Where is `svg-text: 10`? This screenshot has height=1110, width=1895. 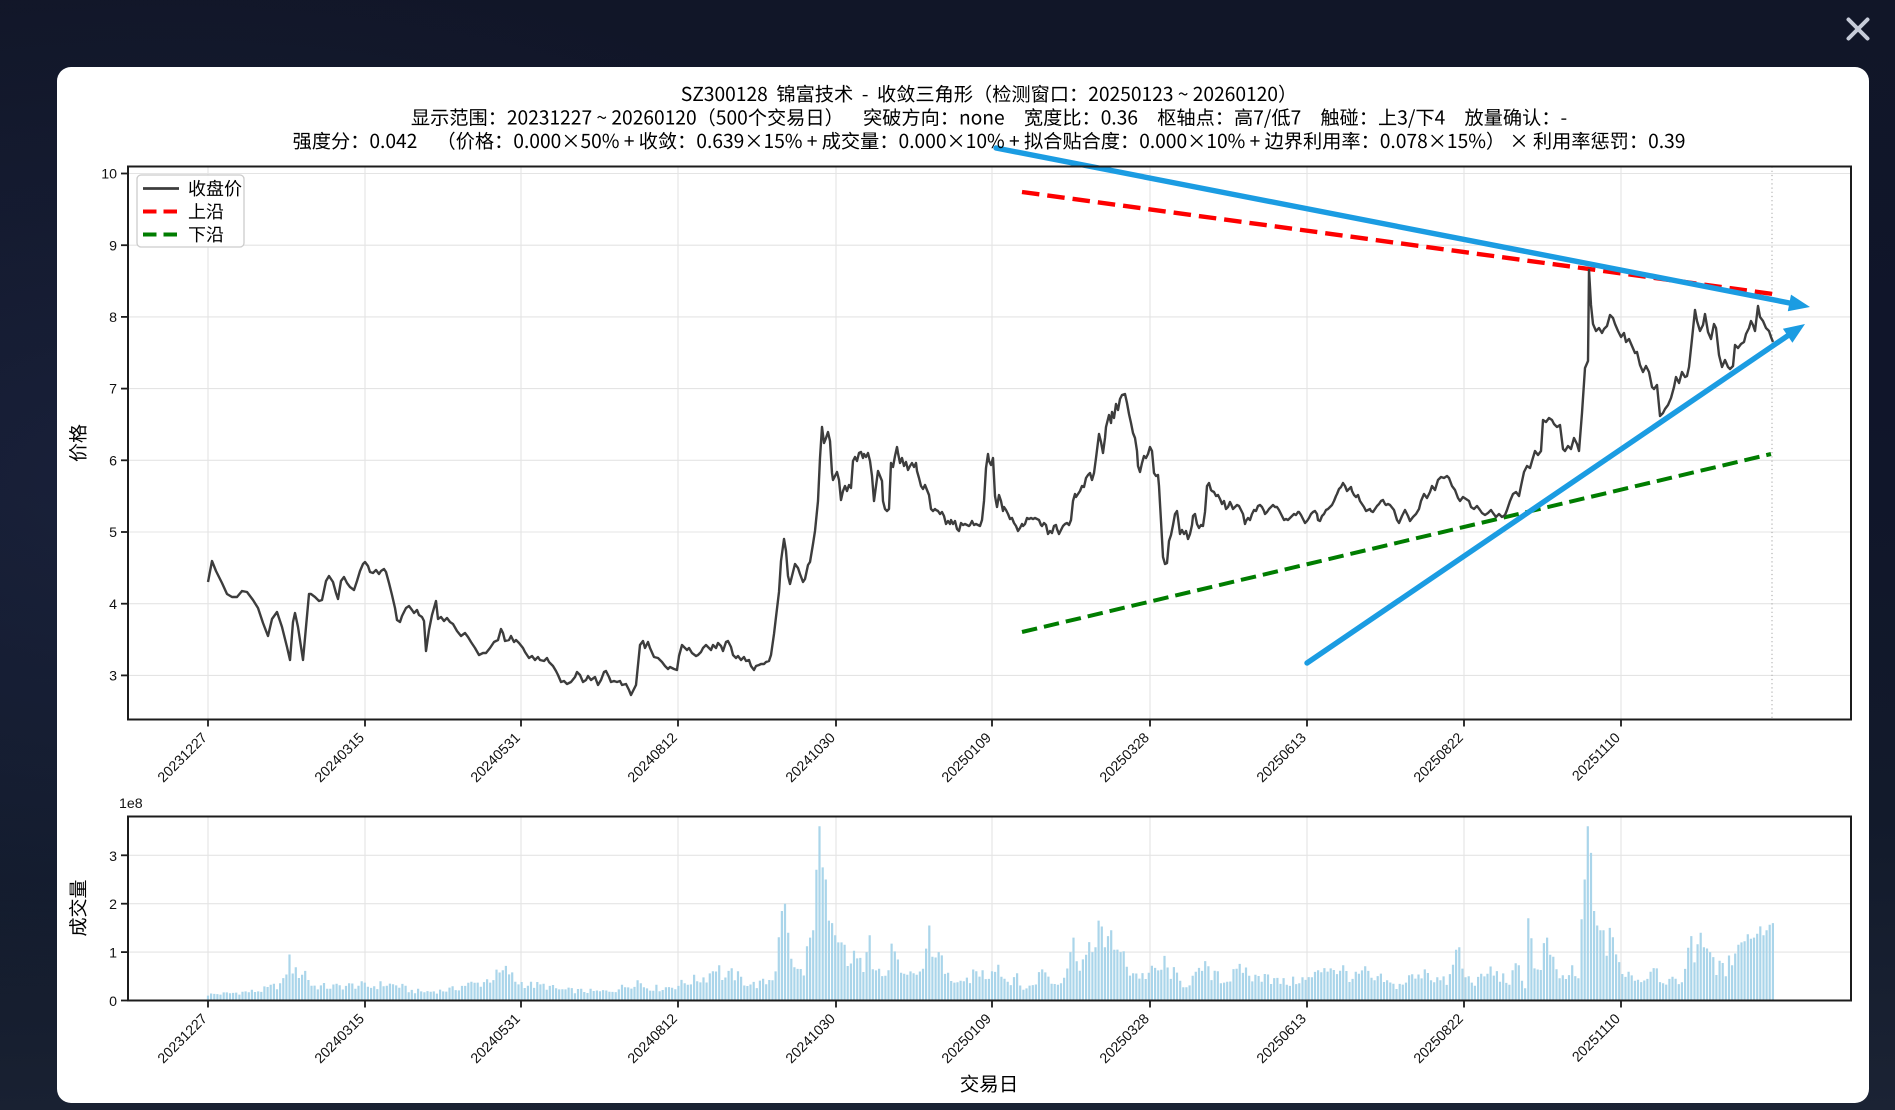 svg-text: 10 is located at coordinates (109, 175).